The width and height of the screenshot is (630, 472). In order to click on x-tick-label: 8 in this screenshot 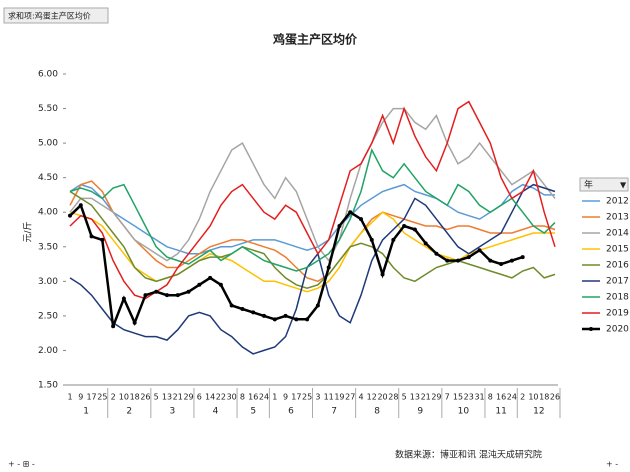, I will do `click(242, 397)`.